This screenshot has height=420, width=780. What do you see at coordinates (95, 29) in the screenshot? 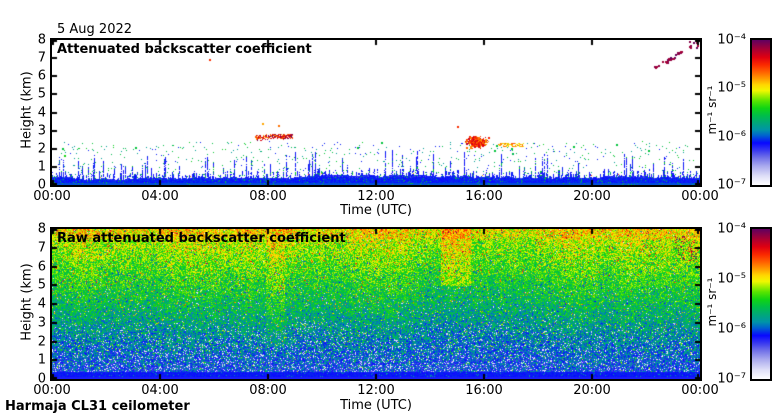
I see `date-label: 5 Aug 2022` at bounding box center [95, 29].